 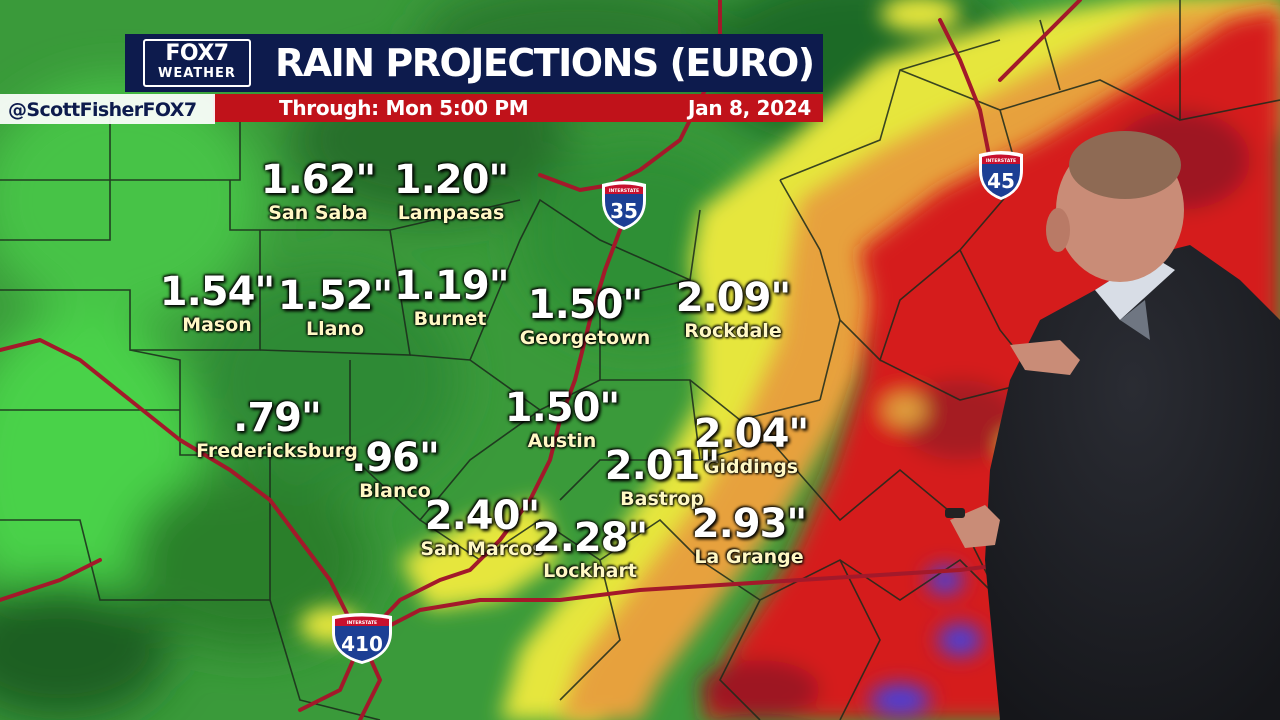 I want to click on location-label-fredericksburg: .79" Fredericksburg, so click(x=277, y=429).